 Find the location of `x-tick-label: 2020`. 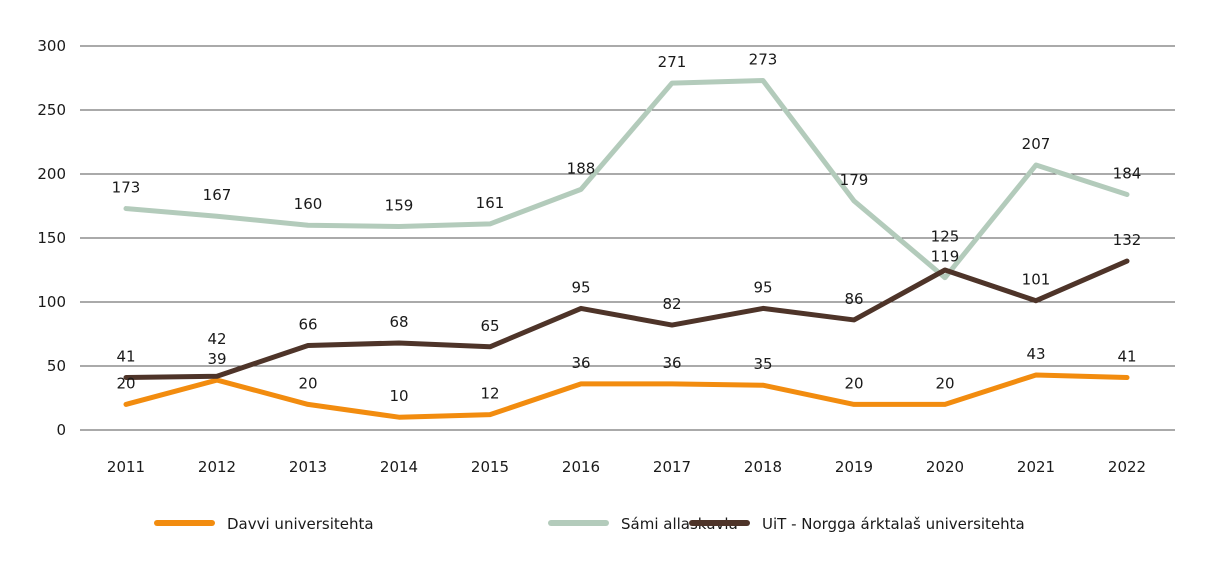

x-tick-label: 2020 is located at coordinates (945, 467).